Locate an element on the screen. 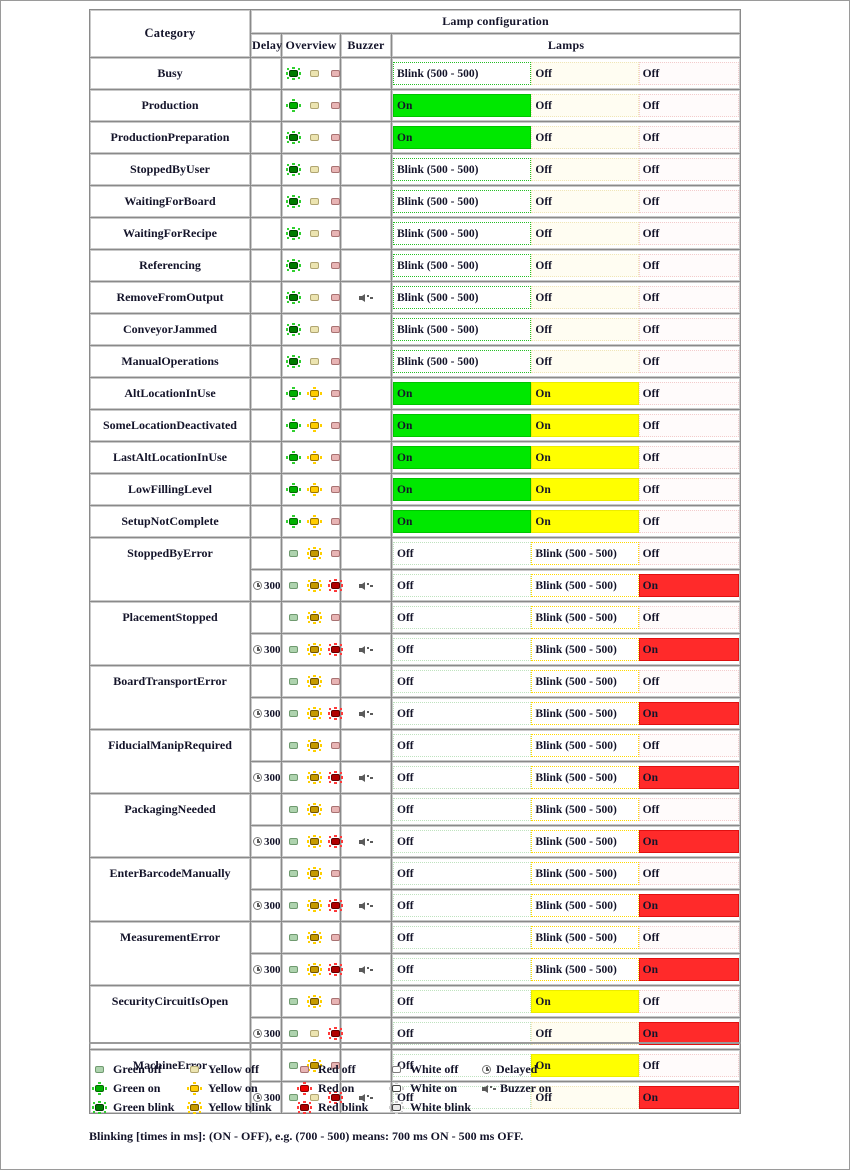 The image size is (850, 1170). yellow-off-icon is located at coordinates (314, 1097).